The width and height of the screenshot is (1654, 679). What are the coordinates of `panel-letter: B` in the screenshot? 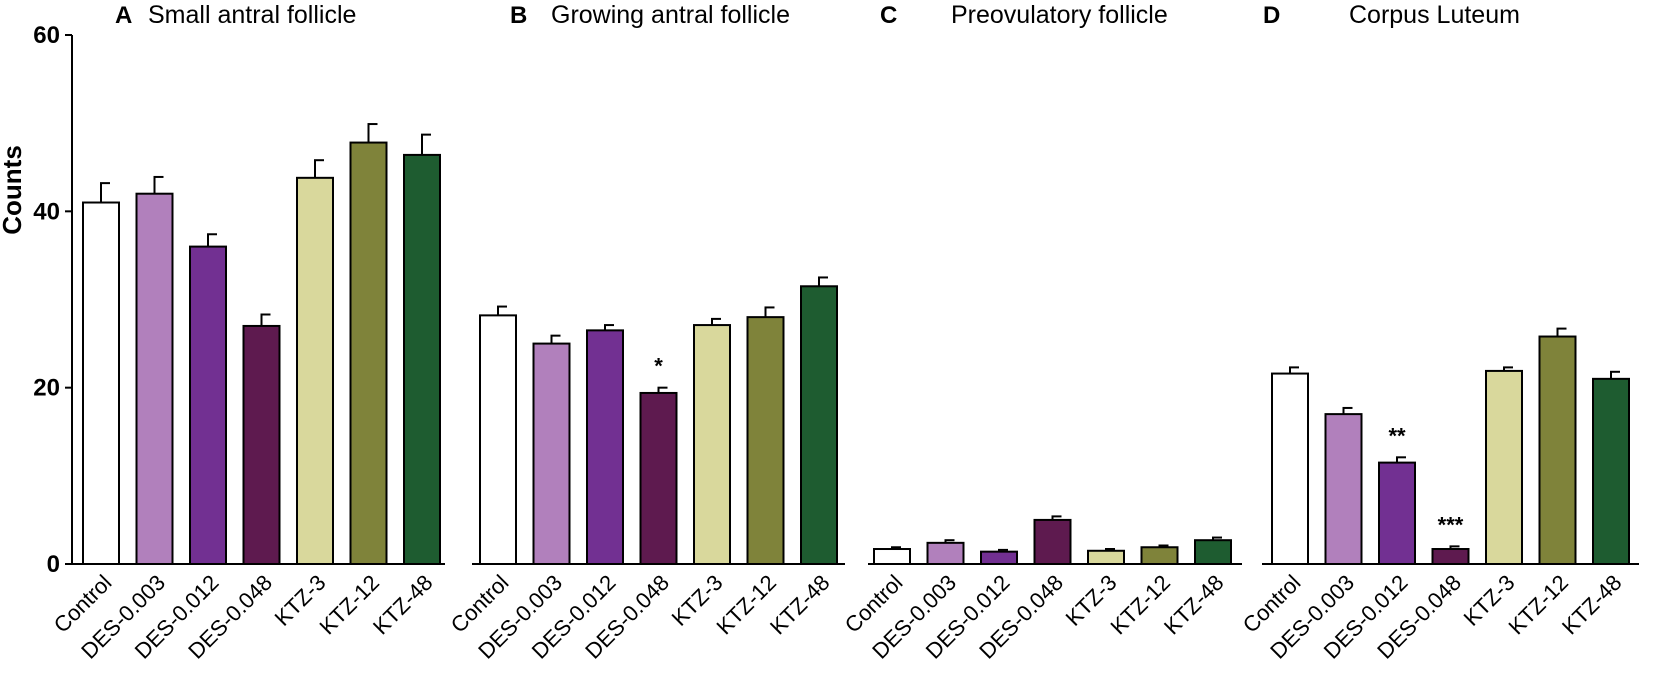 It's located at (518, 15).